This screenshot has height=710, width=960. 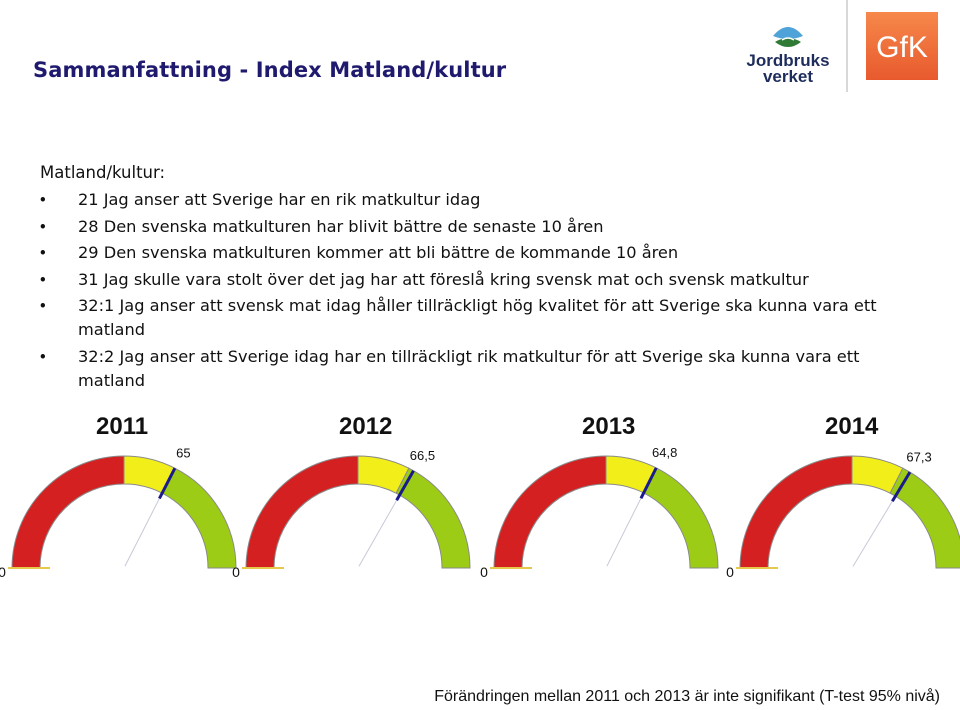 What do you see at coordinates (103, 172) in the screenshot?
I see `section-heading: Matland/kultur:` at bounding box center [103, 172].